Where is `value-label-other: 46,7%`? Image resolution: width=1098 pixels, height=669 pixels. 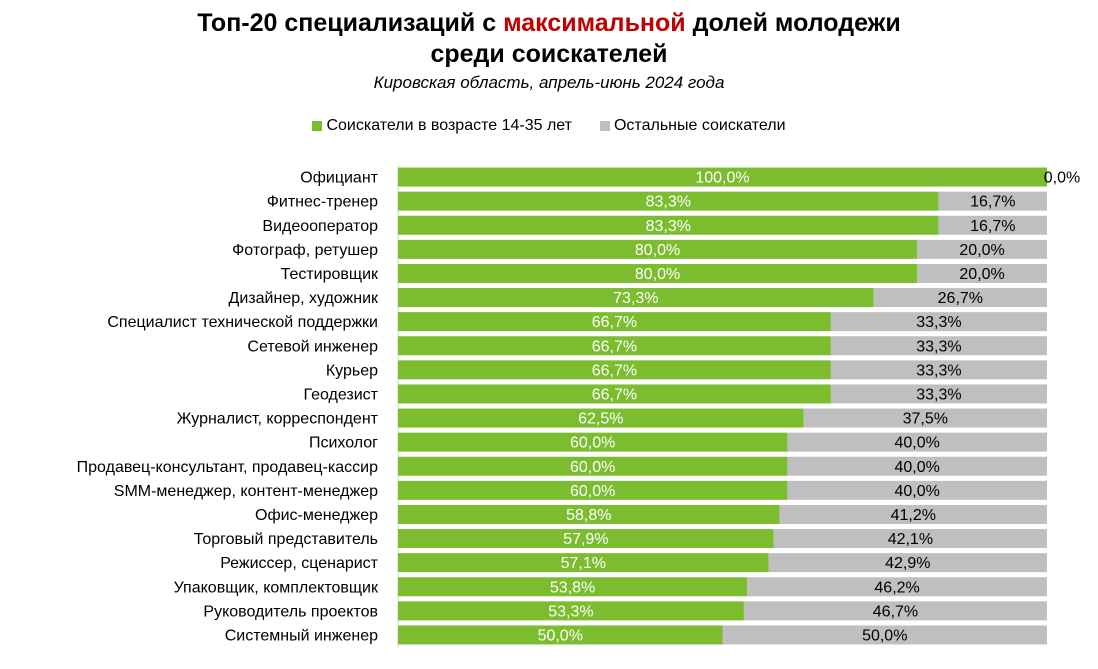
value-label-other: 46,7% is located at coordinates (895, 611).